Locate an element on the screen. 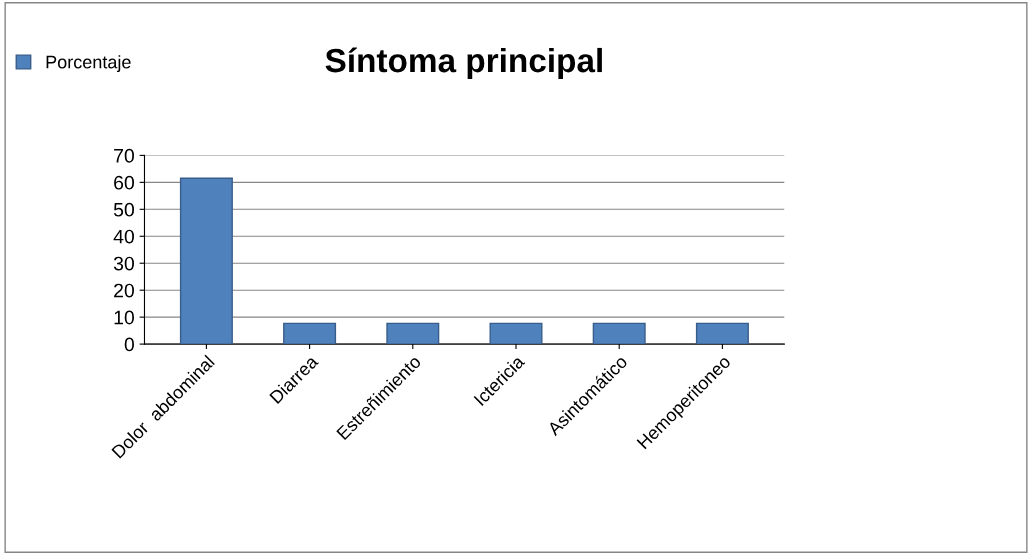 The height and width of the screenshot is (555, 1032). chart-title: Síntoma principal is located at coordinates (463, 63).